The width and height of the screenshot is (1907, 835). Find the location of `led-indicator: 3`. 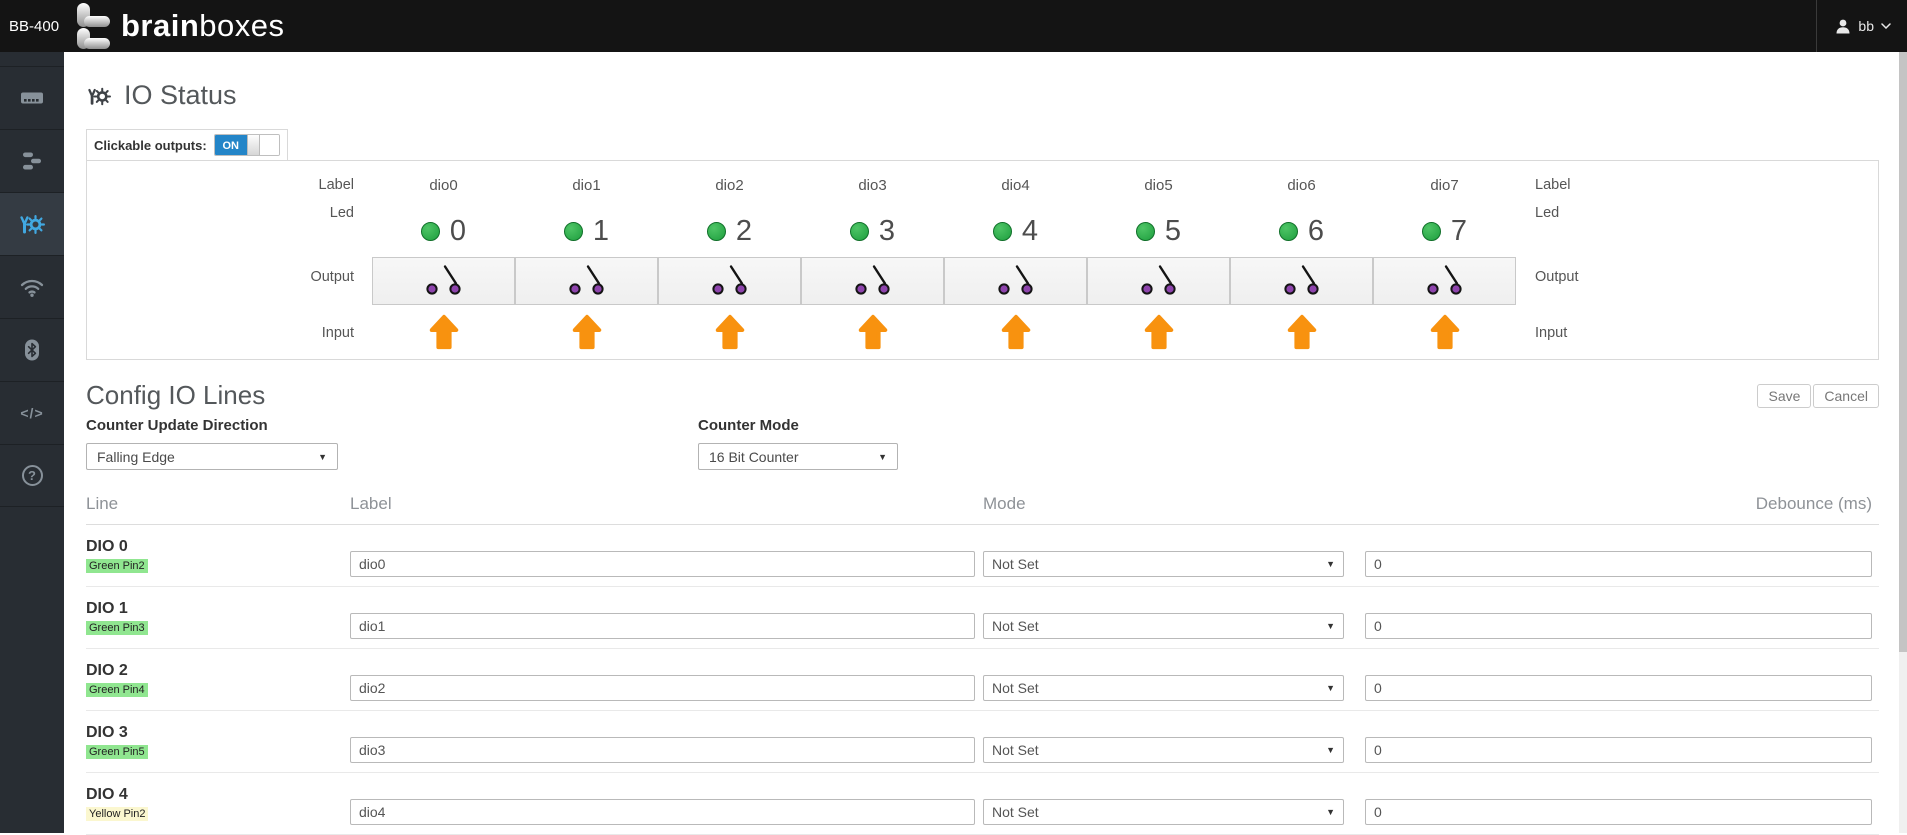

led-indicator: 3 is located at coordinates (872, 231).